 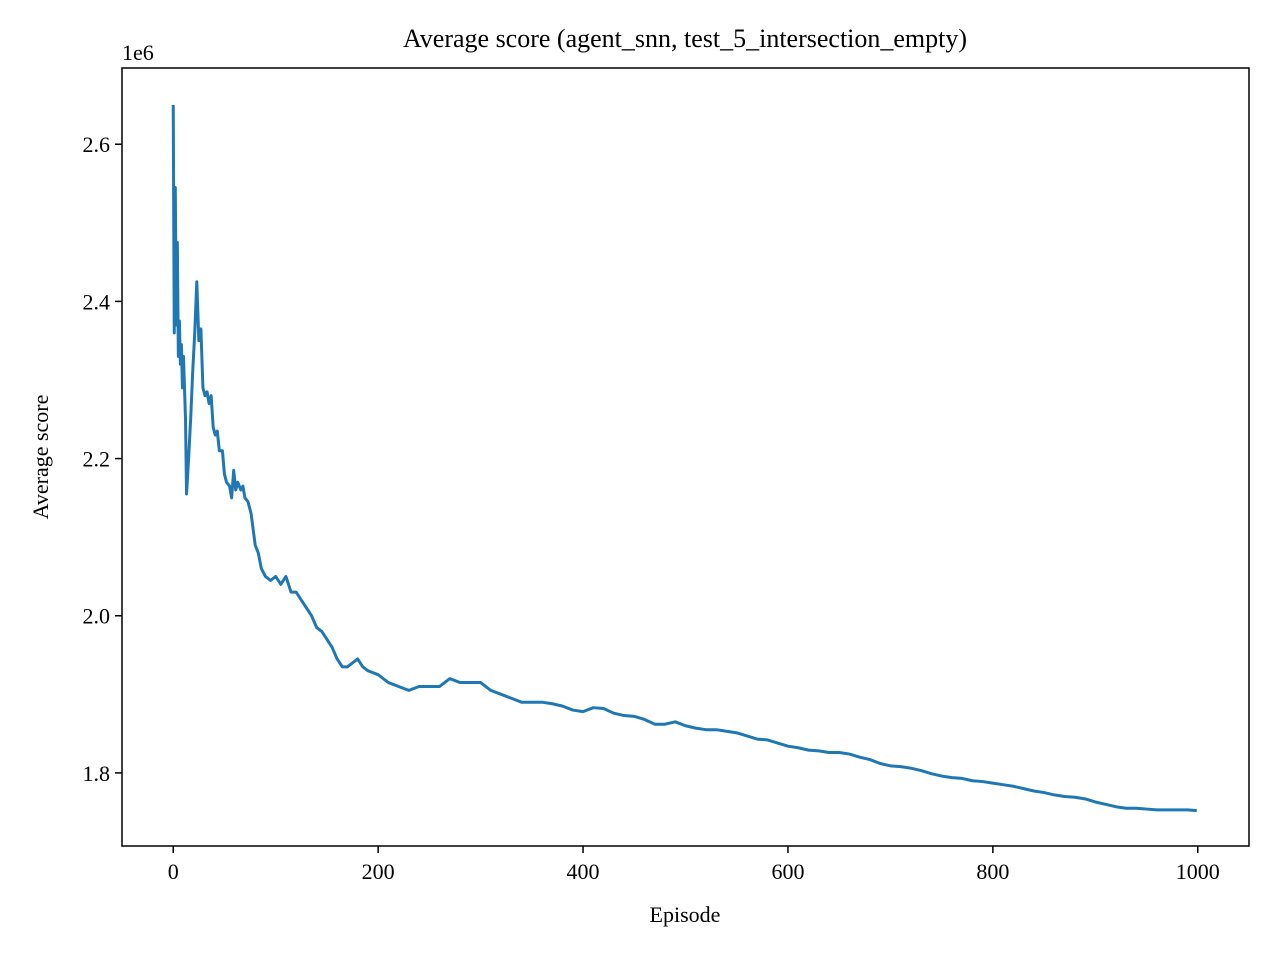 What do you see at coordinates (787, 871) in the screenshot?
I see `x-tick-label: 600` at bounding box center [787, 871].